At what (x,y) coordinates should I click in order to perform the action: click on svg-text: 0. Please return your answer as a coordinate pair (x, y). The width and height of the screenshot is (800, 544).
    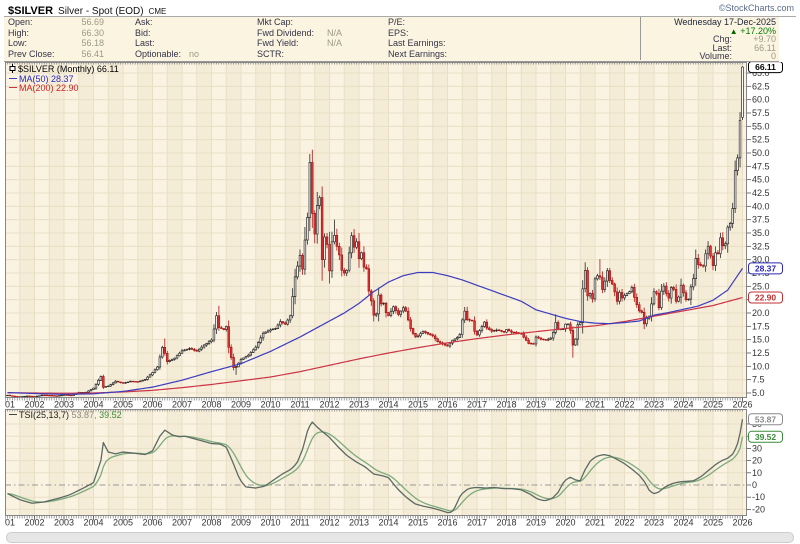
    Looking at the image, I should click on (754, 485).